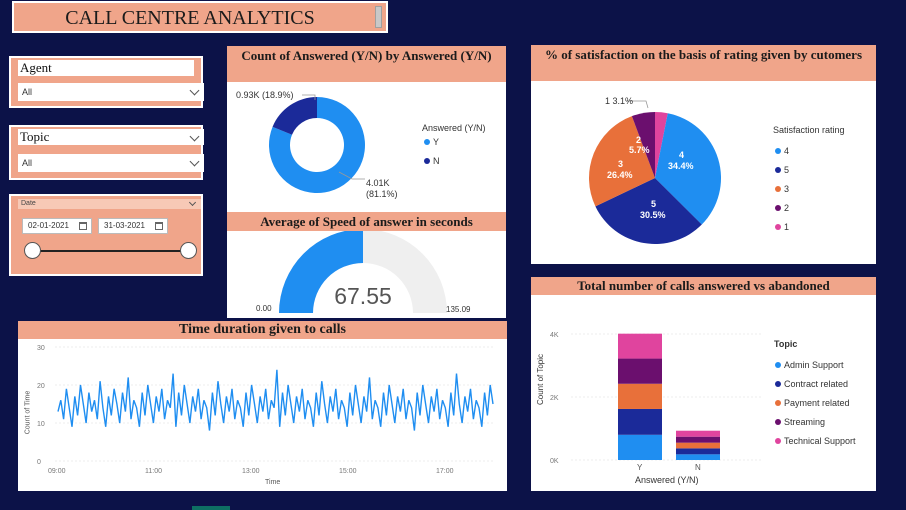 This screenshot has height=510, width=906. I want to click on time-xtick: 13:00, so click(251, 471).